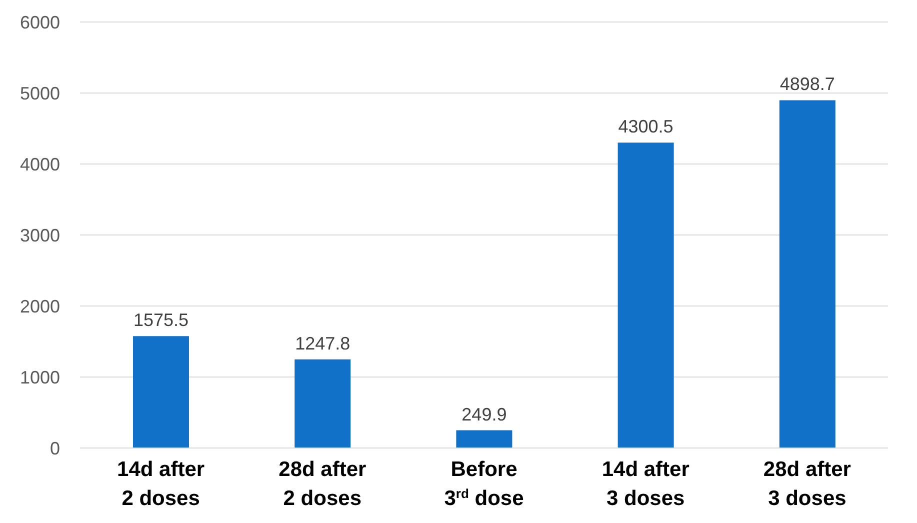 Image resolution: width=917 pixels, height=523 pixels. I want to click on x-tick-label: 14d after 2 doses, so click(161, 484).